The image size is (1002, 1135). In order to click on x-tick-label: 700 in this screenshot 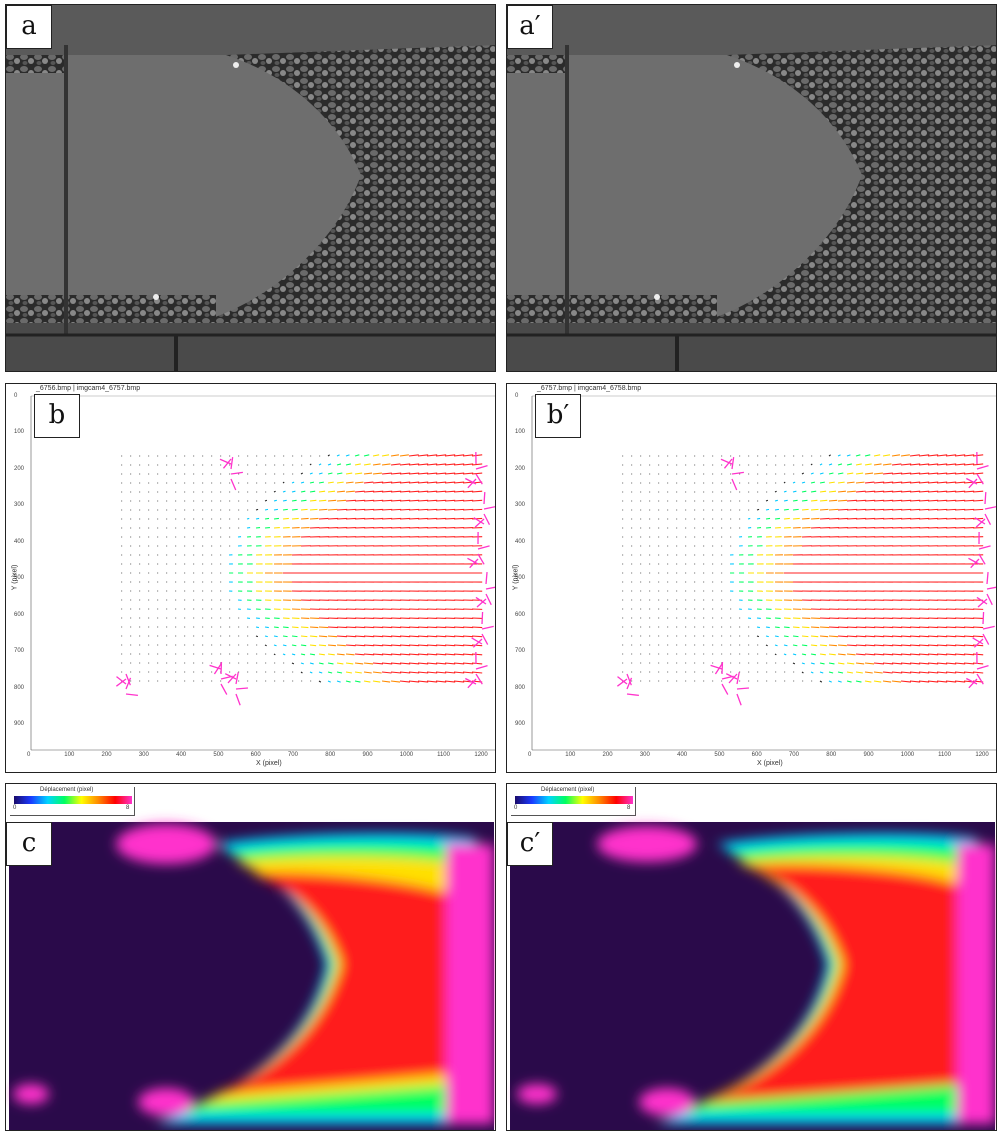, I will do `click(292, 755)`.